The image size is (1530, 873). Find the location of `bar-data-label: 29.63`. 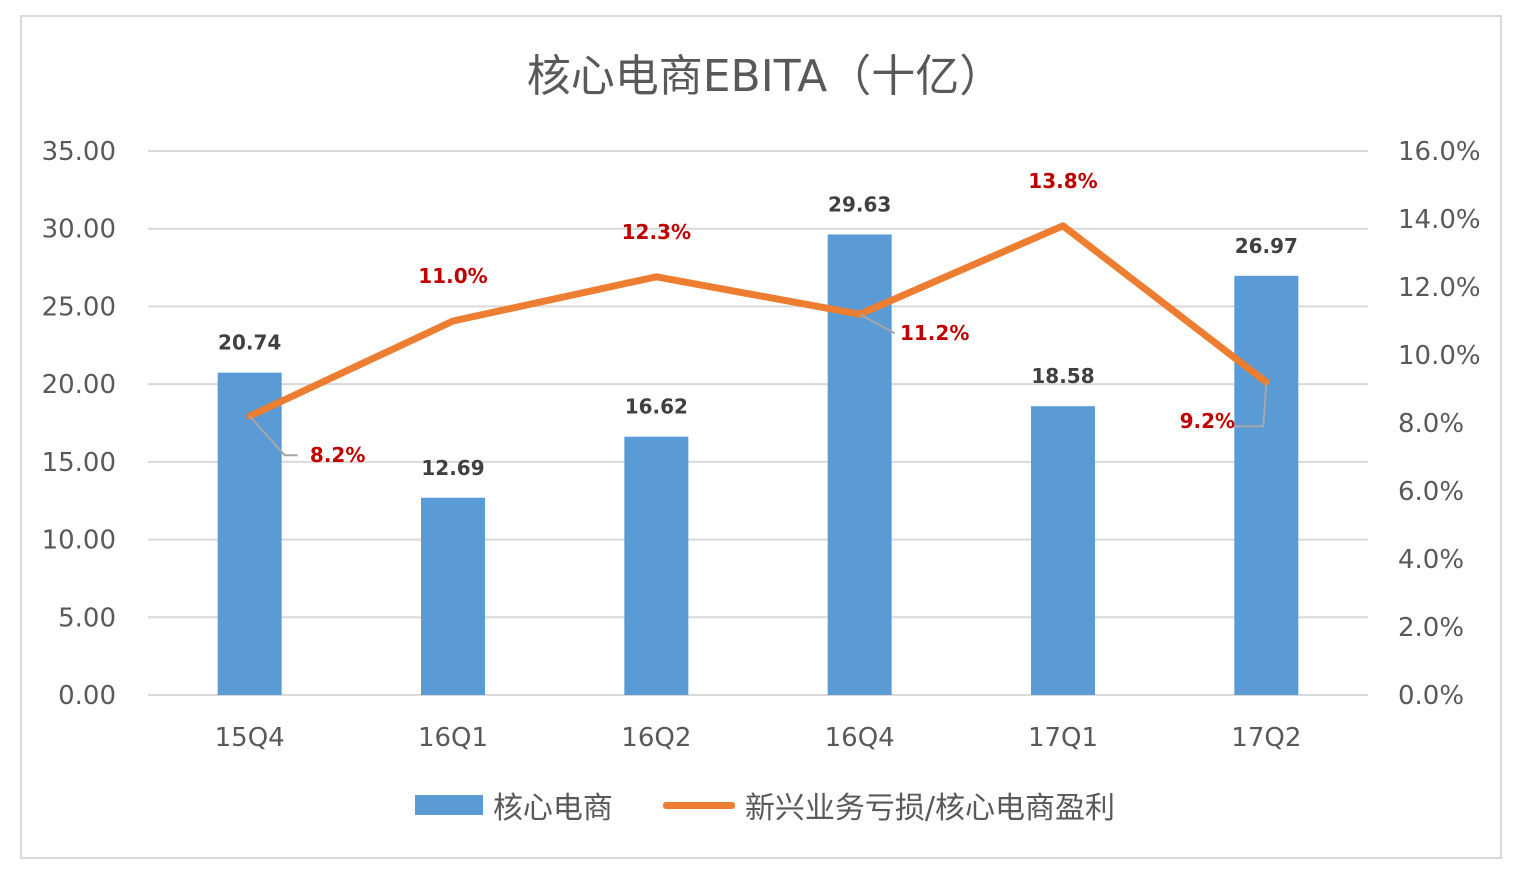

bar-data-label: 29.63 is located at coordinates (859, 204).